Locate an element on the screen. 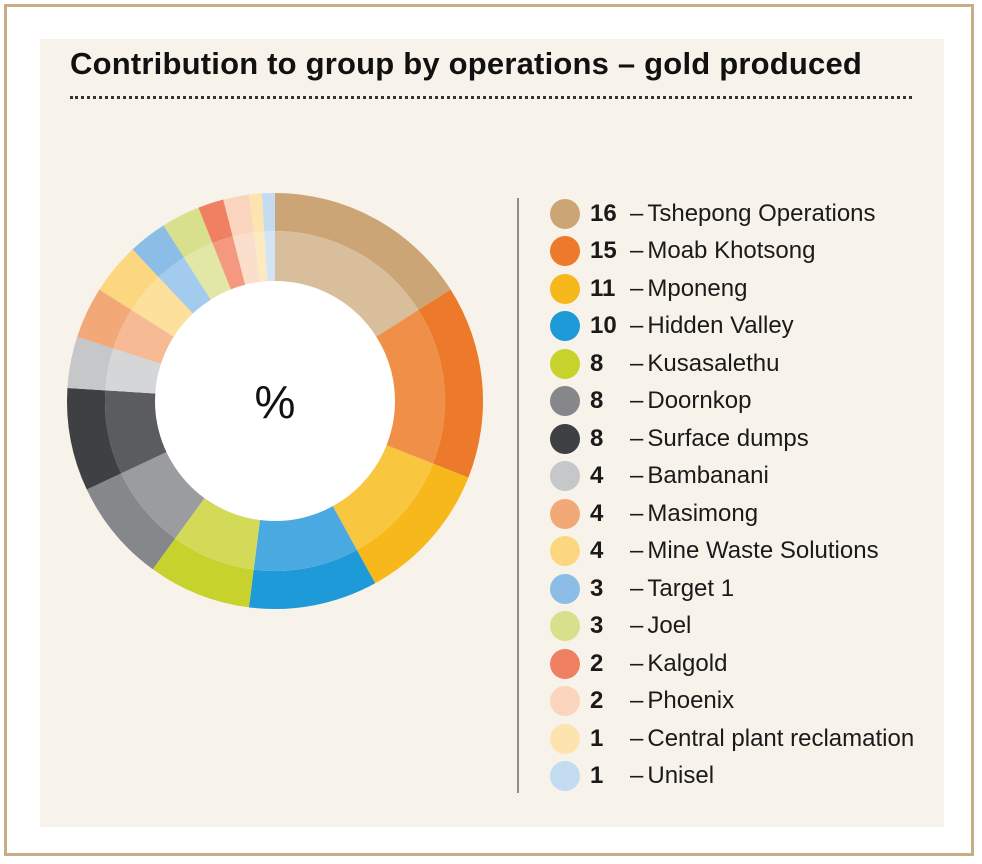  legend-divider is located at coordinates (518, 495).